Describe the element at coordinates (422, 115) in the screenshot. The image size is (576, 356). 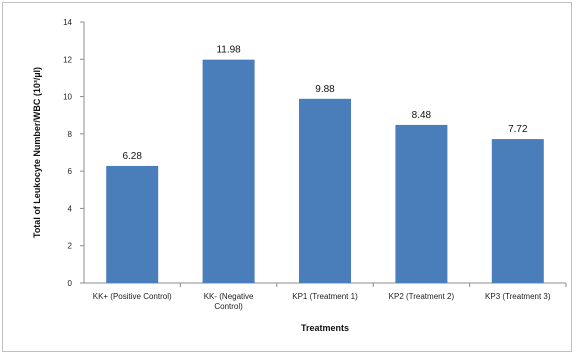
I see `data-label: 8.48` at that location.